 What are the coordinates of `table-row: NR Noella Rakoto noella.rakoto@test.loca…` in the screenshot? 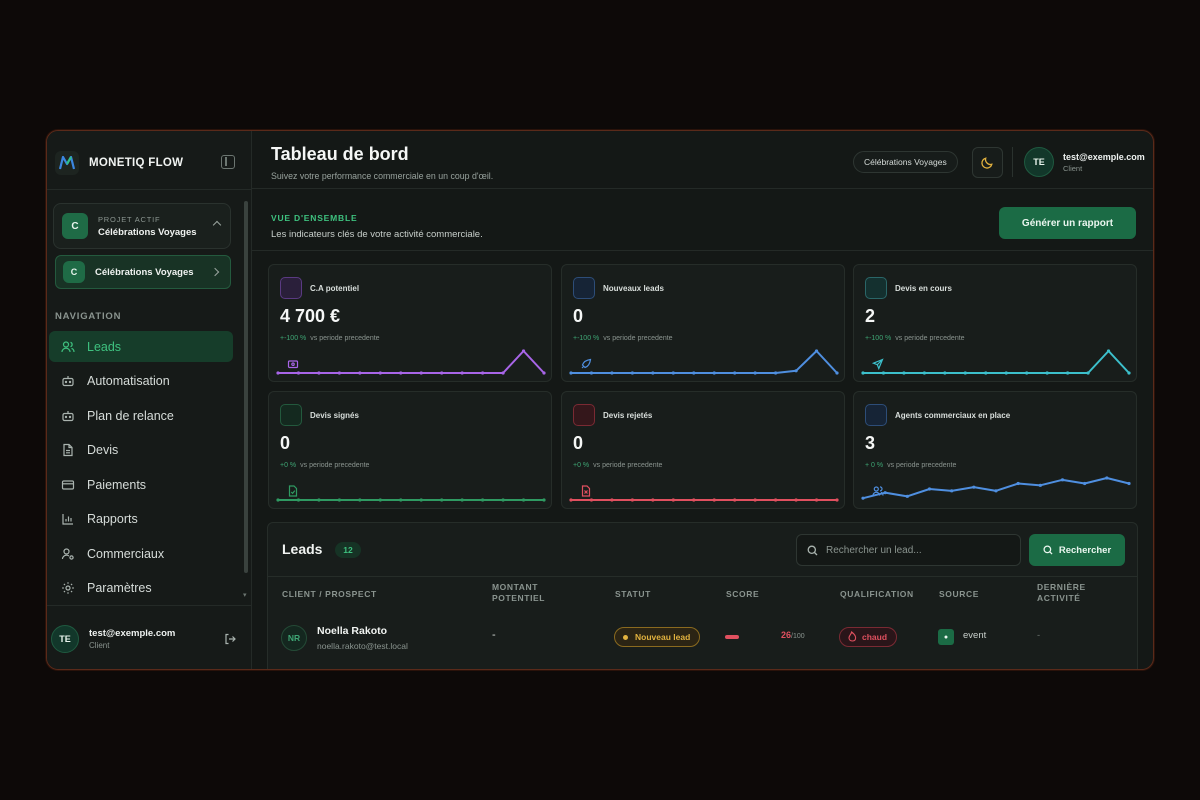 It's located at (702, 639).